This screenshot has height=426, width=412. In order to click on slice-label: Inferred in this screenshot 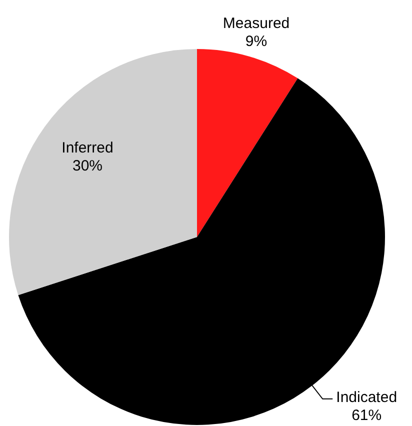, I will do `click(88, 148)`.